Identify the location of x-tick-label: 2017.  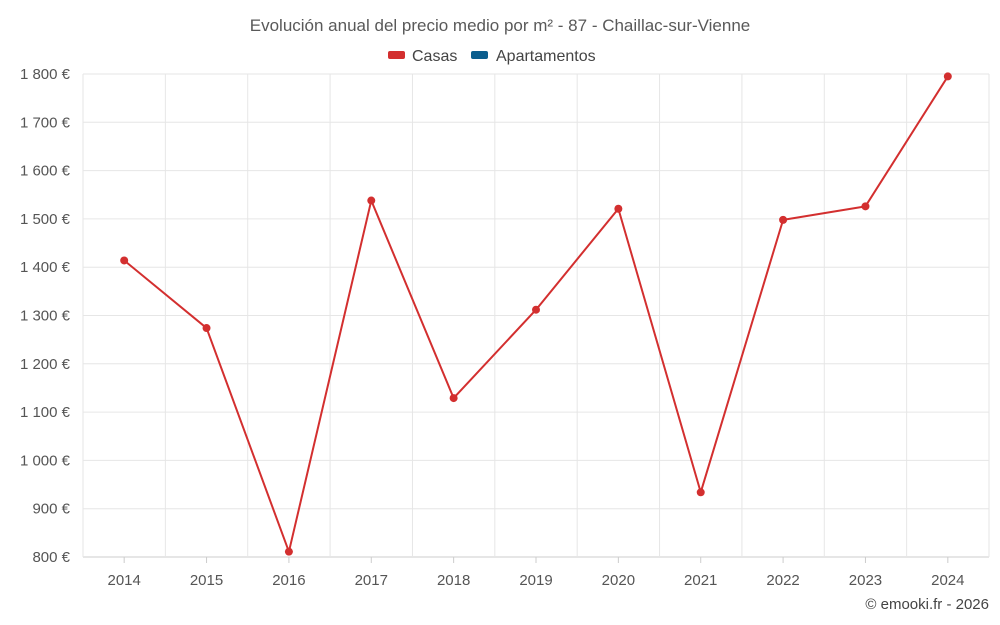
(371, 580).